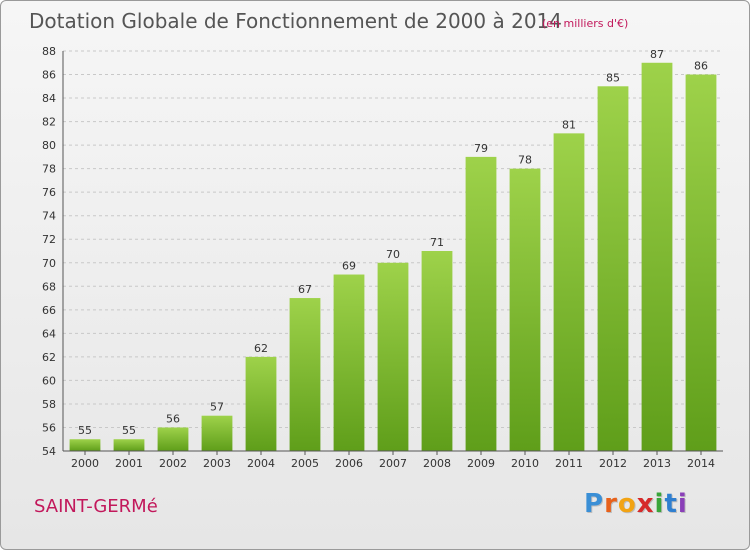 This screenshot has width=750, height=550. What do you see at coordinates (349, 266) in the screenshot?
I see `bar-value-label: 69` at bounding box center [349, 266].